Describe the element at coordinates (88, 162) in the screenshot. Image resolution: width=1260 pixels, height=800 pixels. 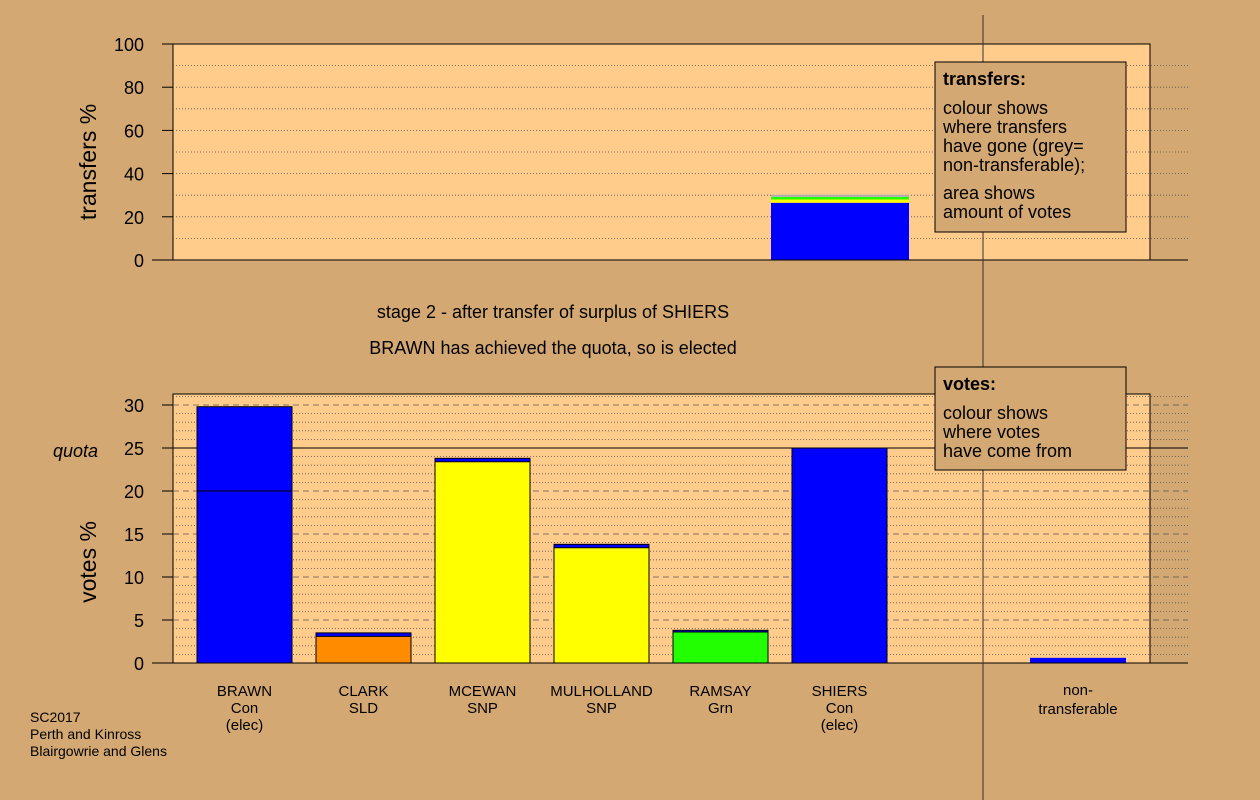
I see `transfers-y-axis-label: transfers %` at that location.